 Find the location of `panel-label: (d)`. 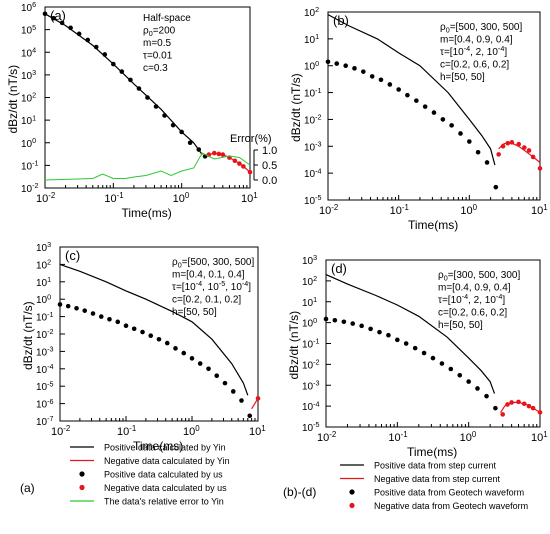

panel-label: (d) is located at coordinates (339, 268).